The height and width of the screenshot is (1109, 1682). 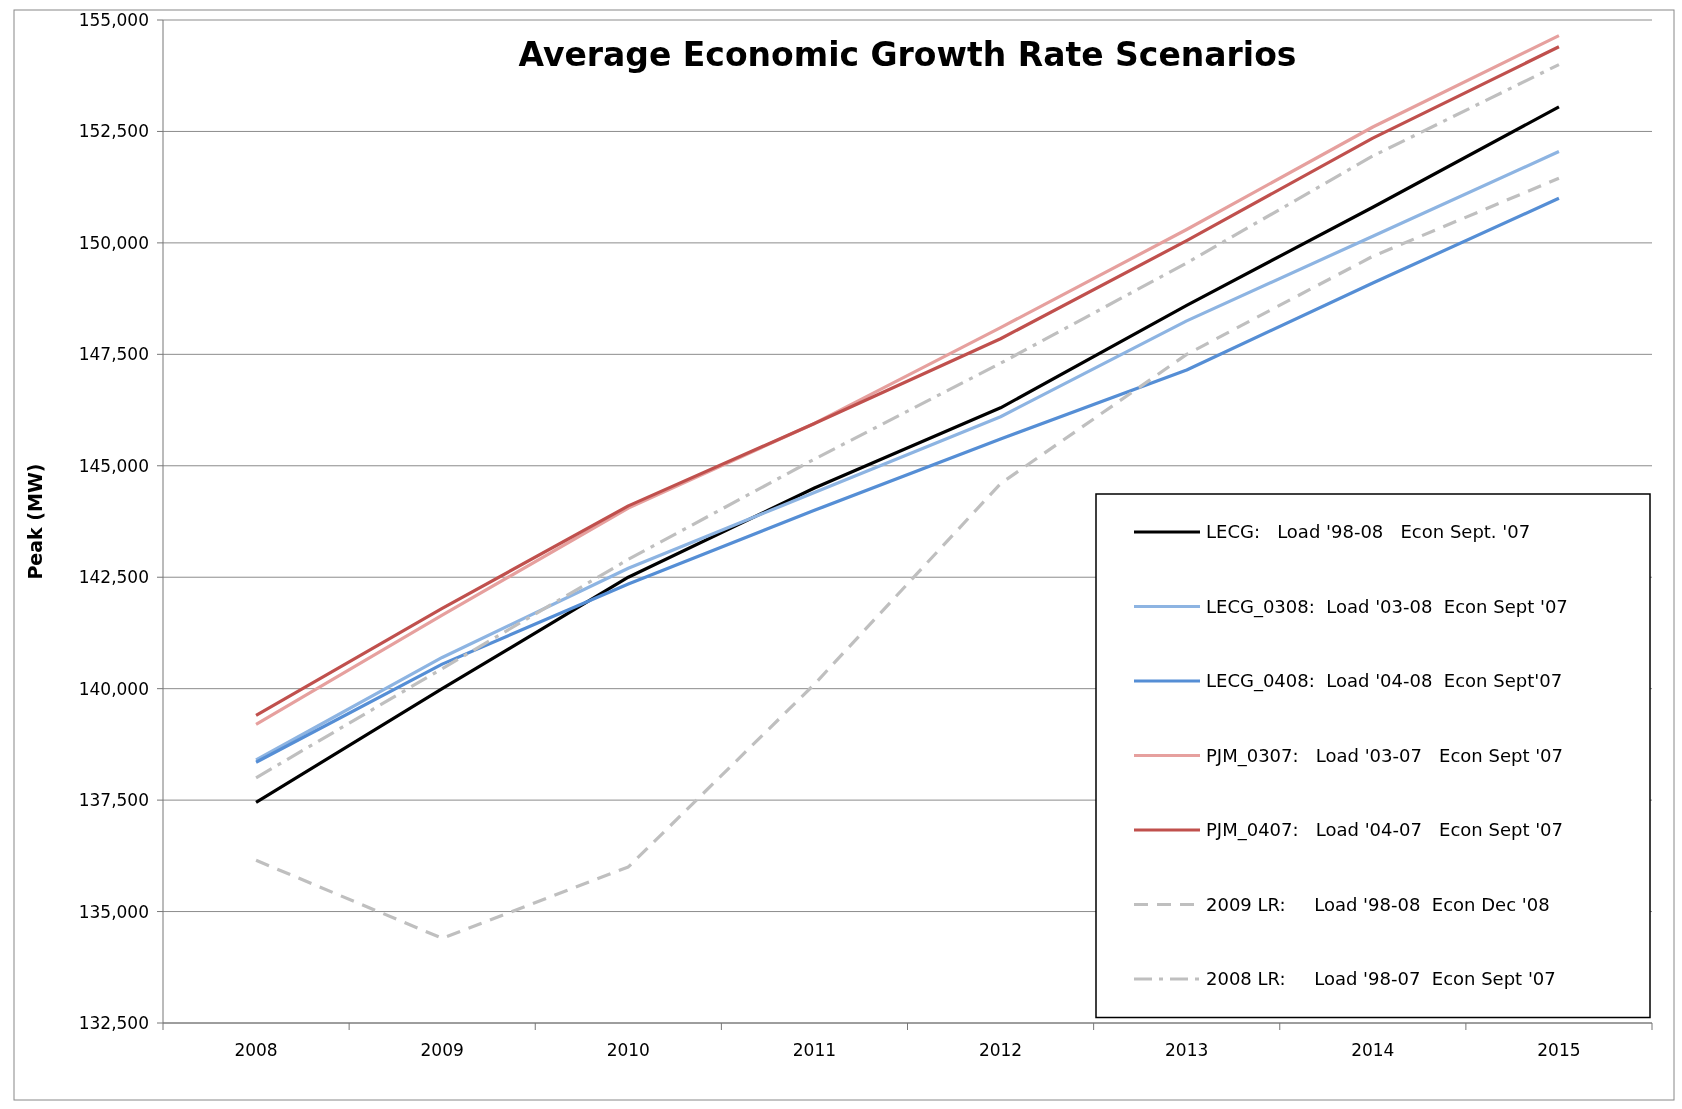 I want to click on x-tick-label: 2011, so click(x=814, y=1050).